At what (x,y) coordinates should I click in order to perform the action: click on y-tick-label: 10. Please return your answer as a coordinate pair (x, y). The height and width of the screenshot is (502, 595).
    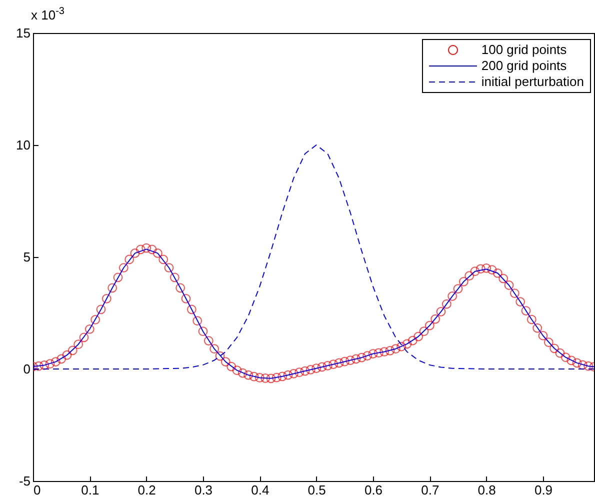
    Looking at the image, I should click on (23, 145).